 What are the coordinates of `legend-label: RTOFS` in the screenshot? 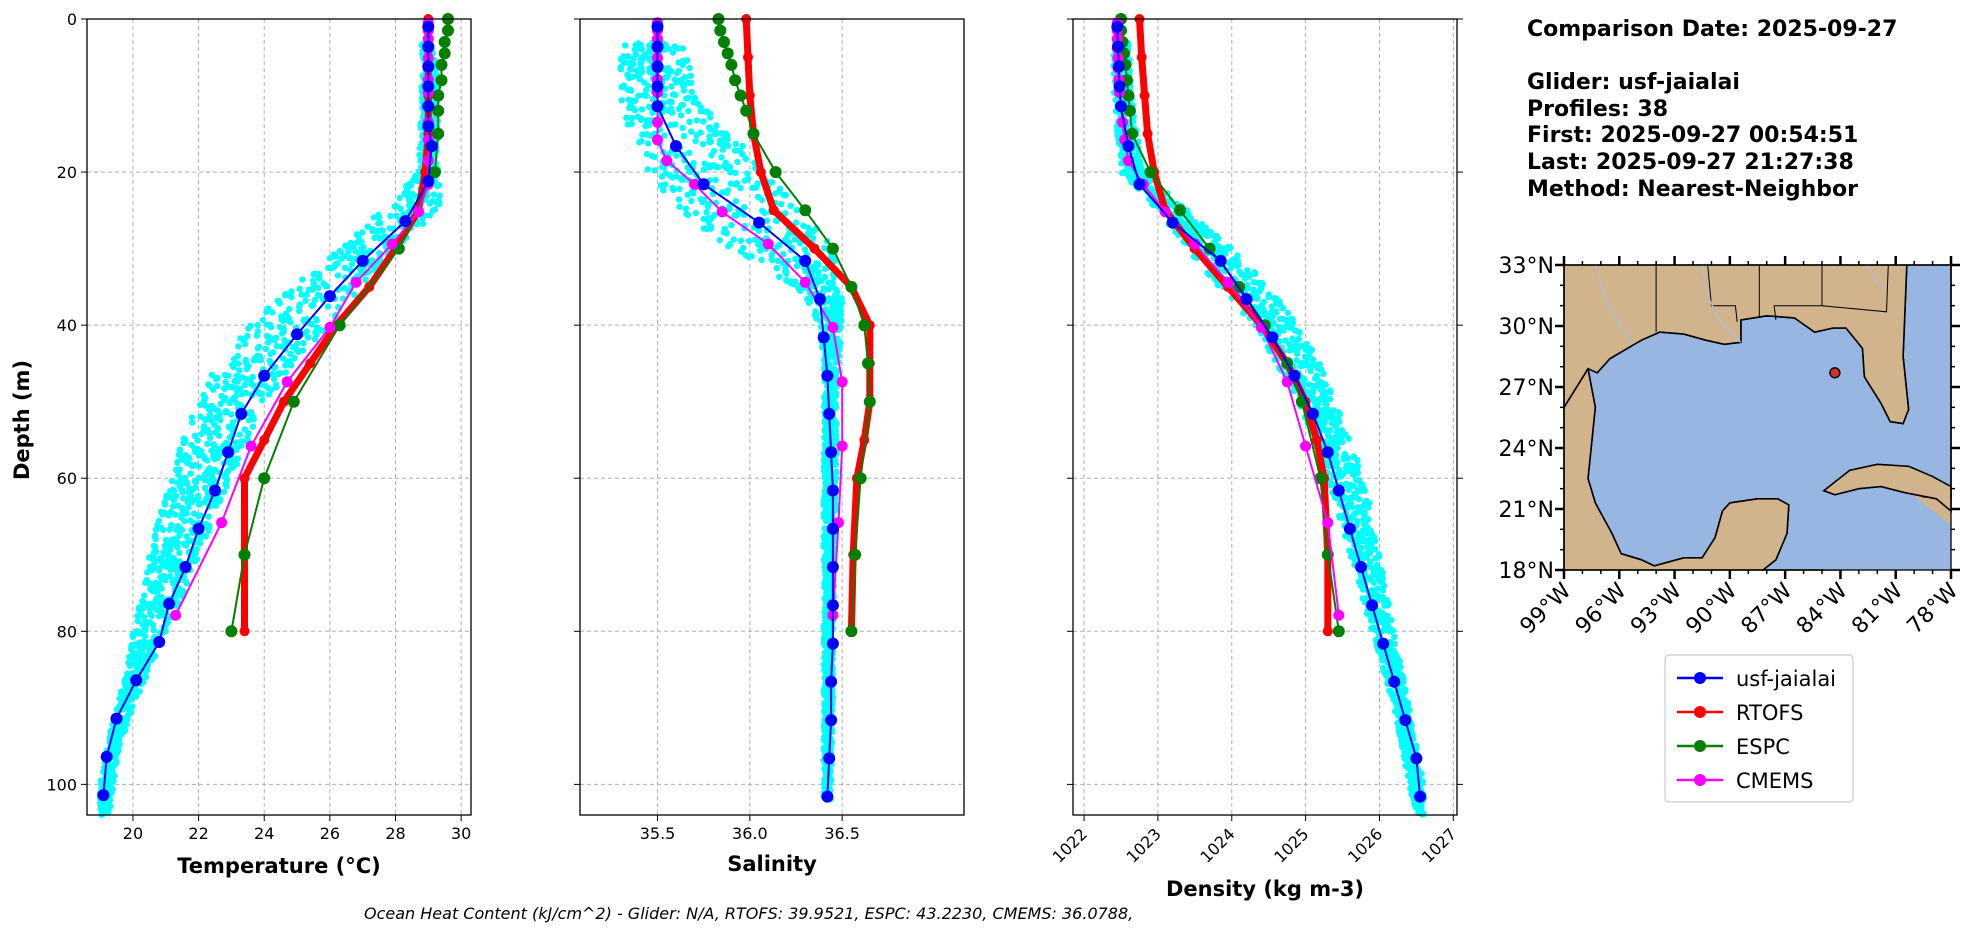 It's located at (1769, 713).